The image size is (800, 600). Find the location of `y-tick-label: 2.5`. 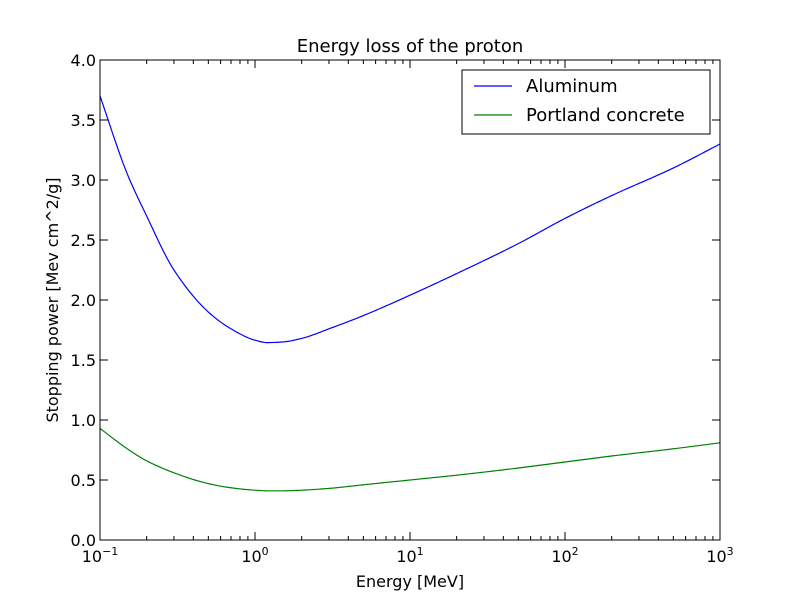

y-tick-label: 2.5 is located at coordinates (83, 240).